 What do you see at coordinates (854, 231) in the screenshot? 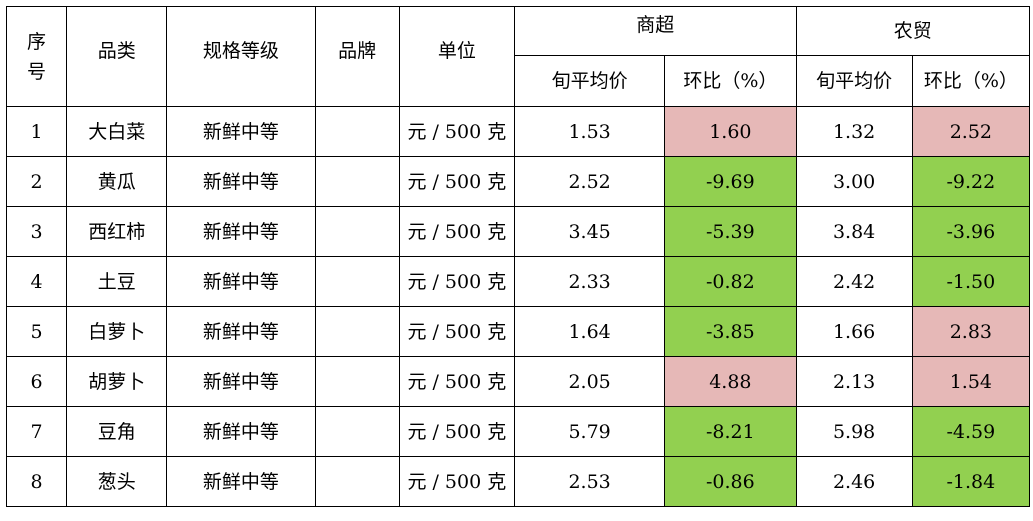
I see `cell-mk-avg: 3.84` at bounding box center [854, 231].